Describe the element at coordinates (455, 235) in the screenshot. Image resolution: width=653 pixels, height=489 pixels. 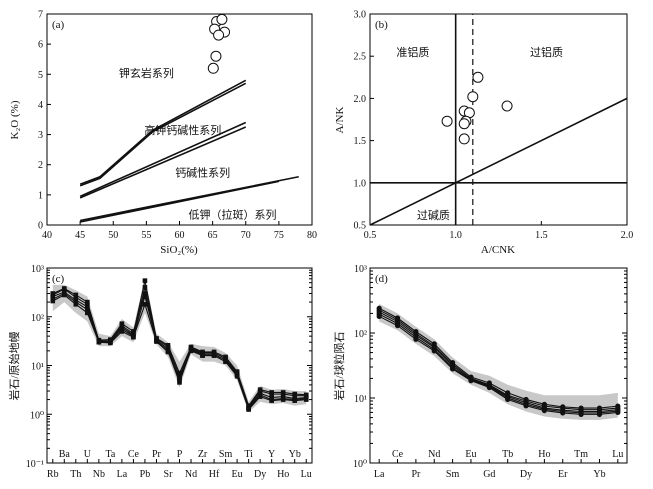
I see `panel-b-xtick-label: 1.0` at that location.